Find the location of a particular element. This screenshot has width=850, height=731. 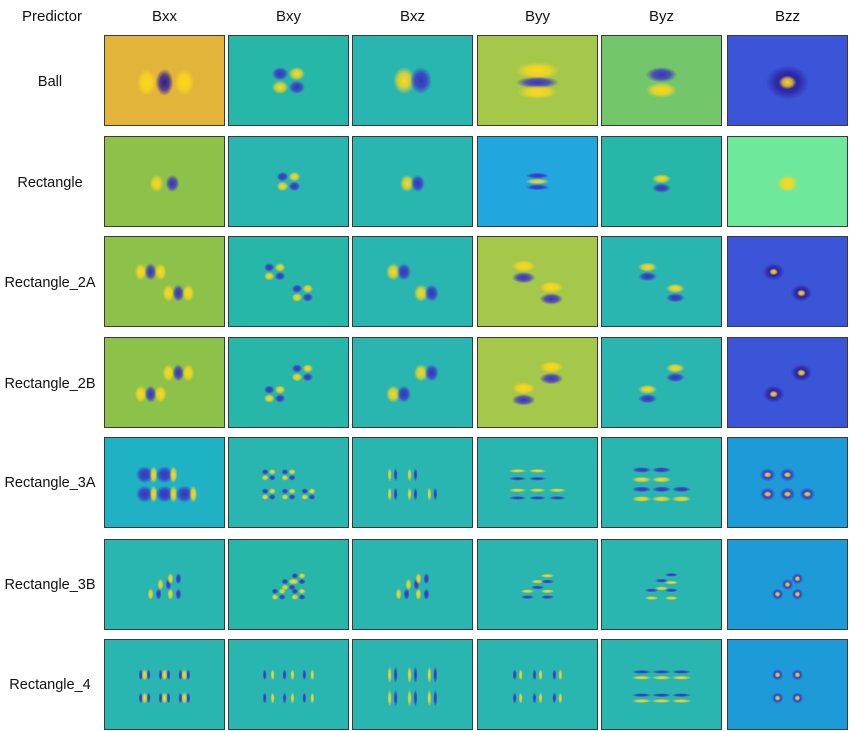

heatmap-rectangle-3a-bxy is located at coordinates (288, 482).